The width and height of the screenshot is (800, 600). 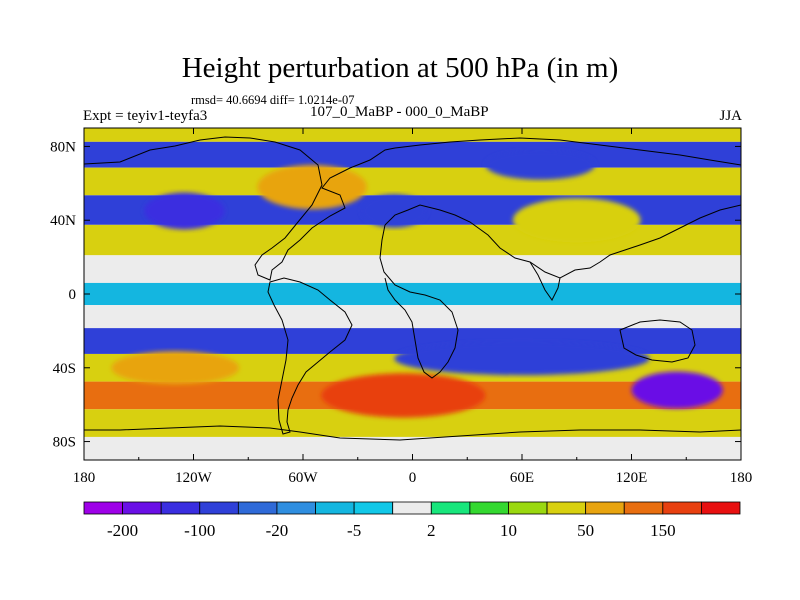 I want to click on field-low-north-atlantic, so click(x=394, y=211).